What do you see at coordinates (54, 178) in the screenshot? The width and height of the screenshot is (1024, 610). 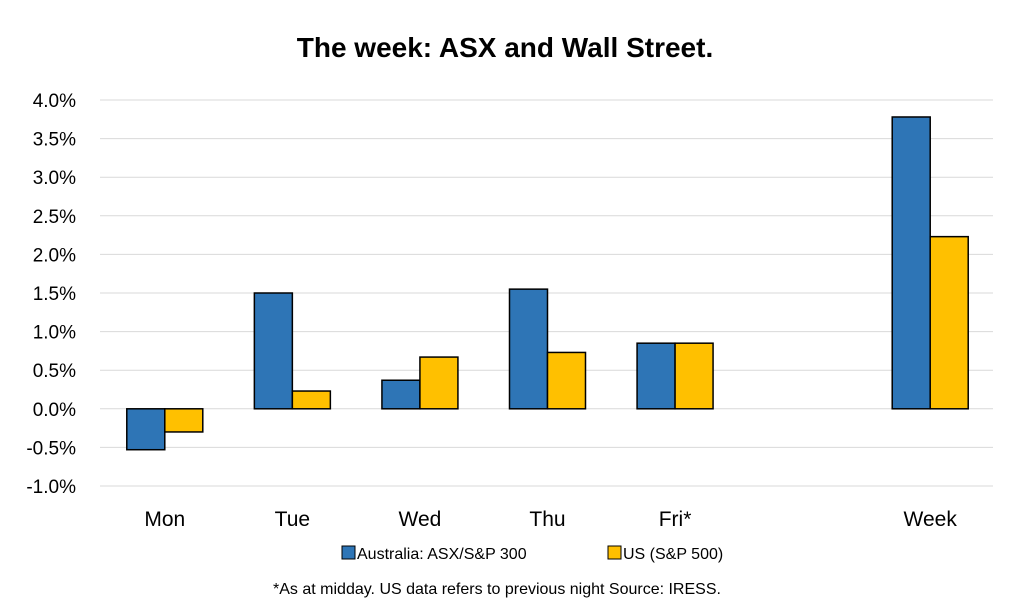 I see `y-tick-label: 3.0%` at bounding box center [54, 178].